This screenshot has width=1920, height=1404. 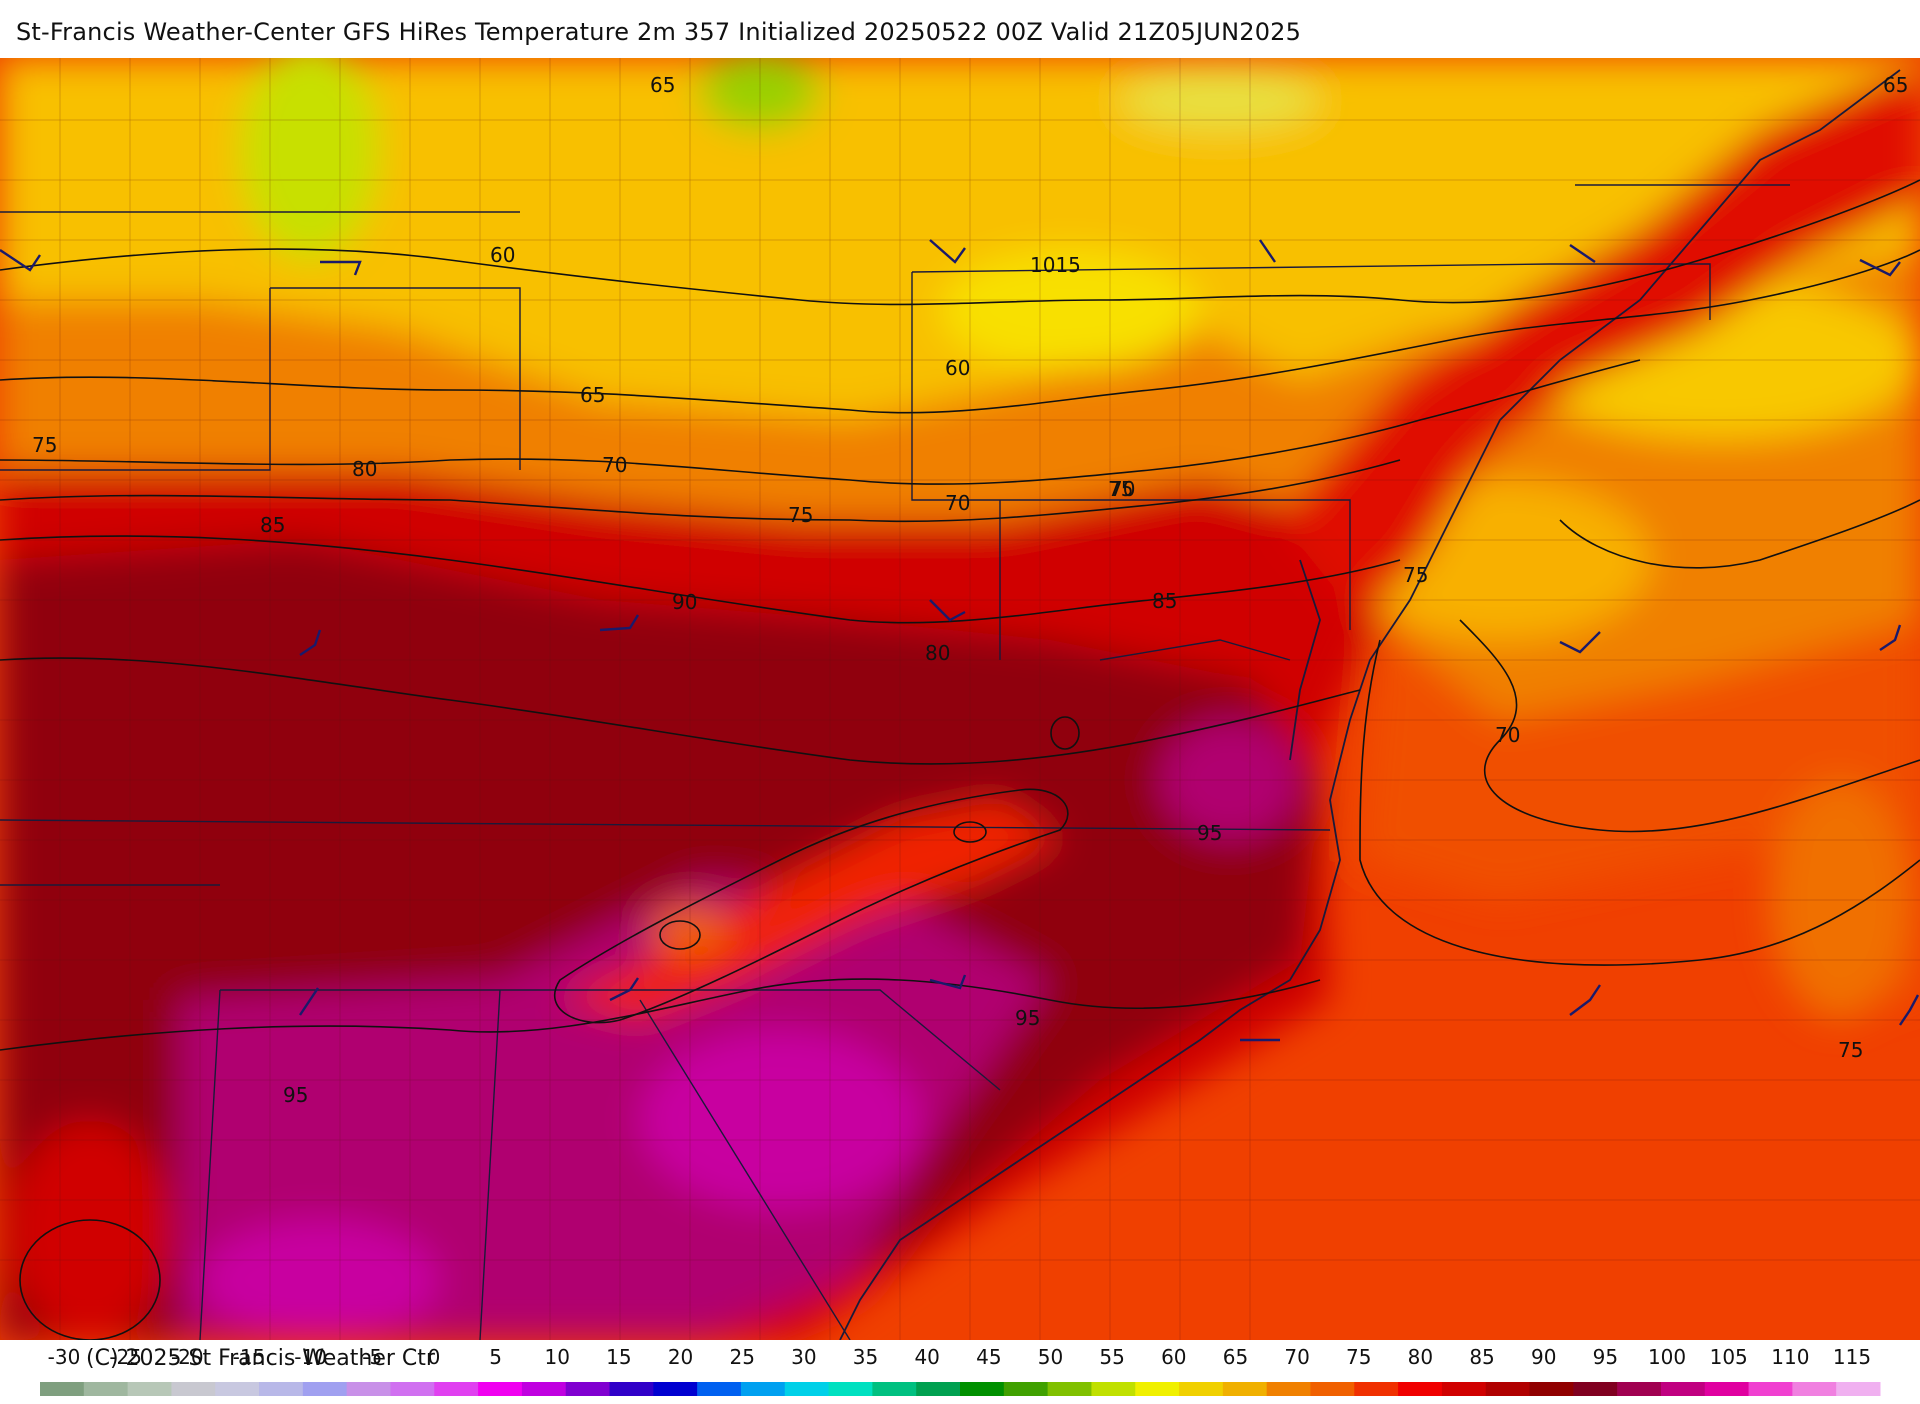 I want to click on band-magenta, so click(x=615, y=1110).